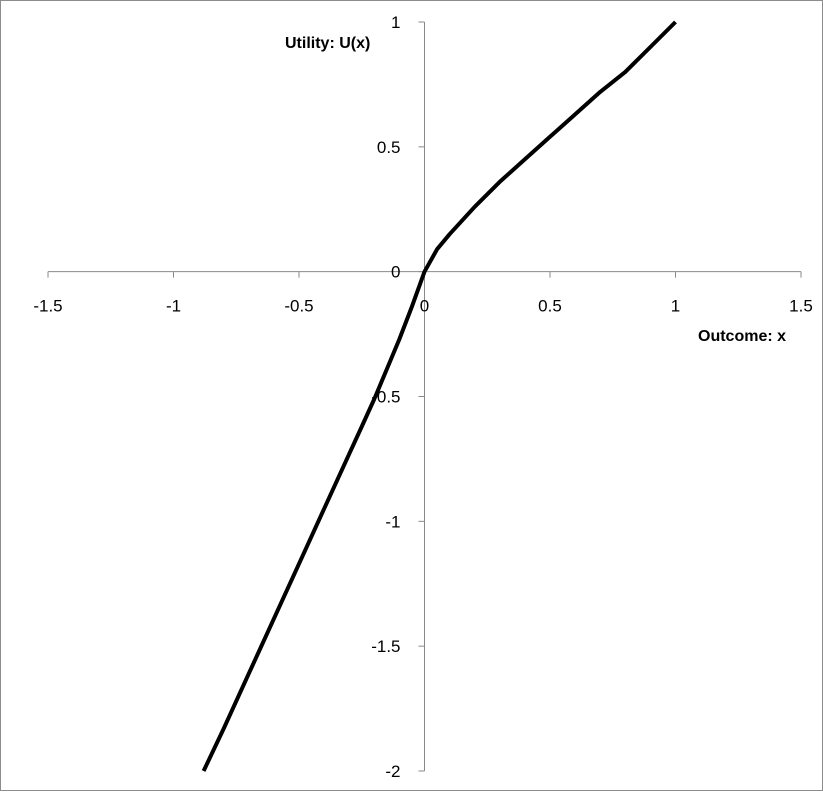 This screenshot has height=792, width=823. Describe the element at coordinates (392, 521) in the screenshot. I see `y-tick-label: -1` at that location.